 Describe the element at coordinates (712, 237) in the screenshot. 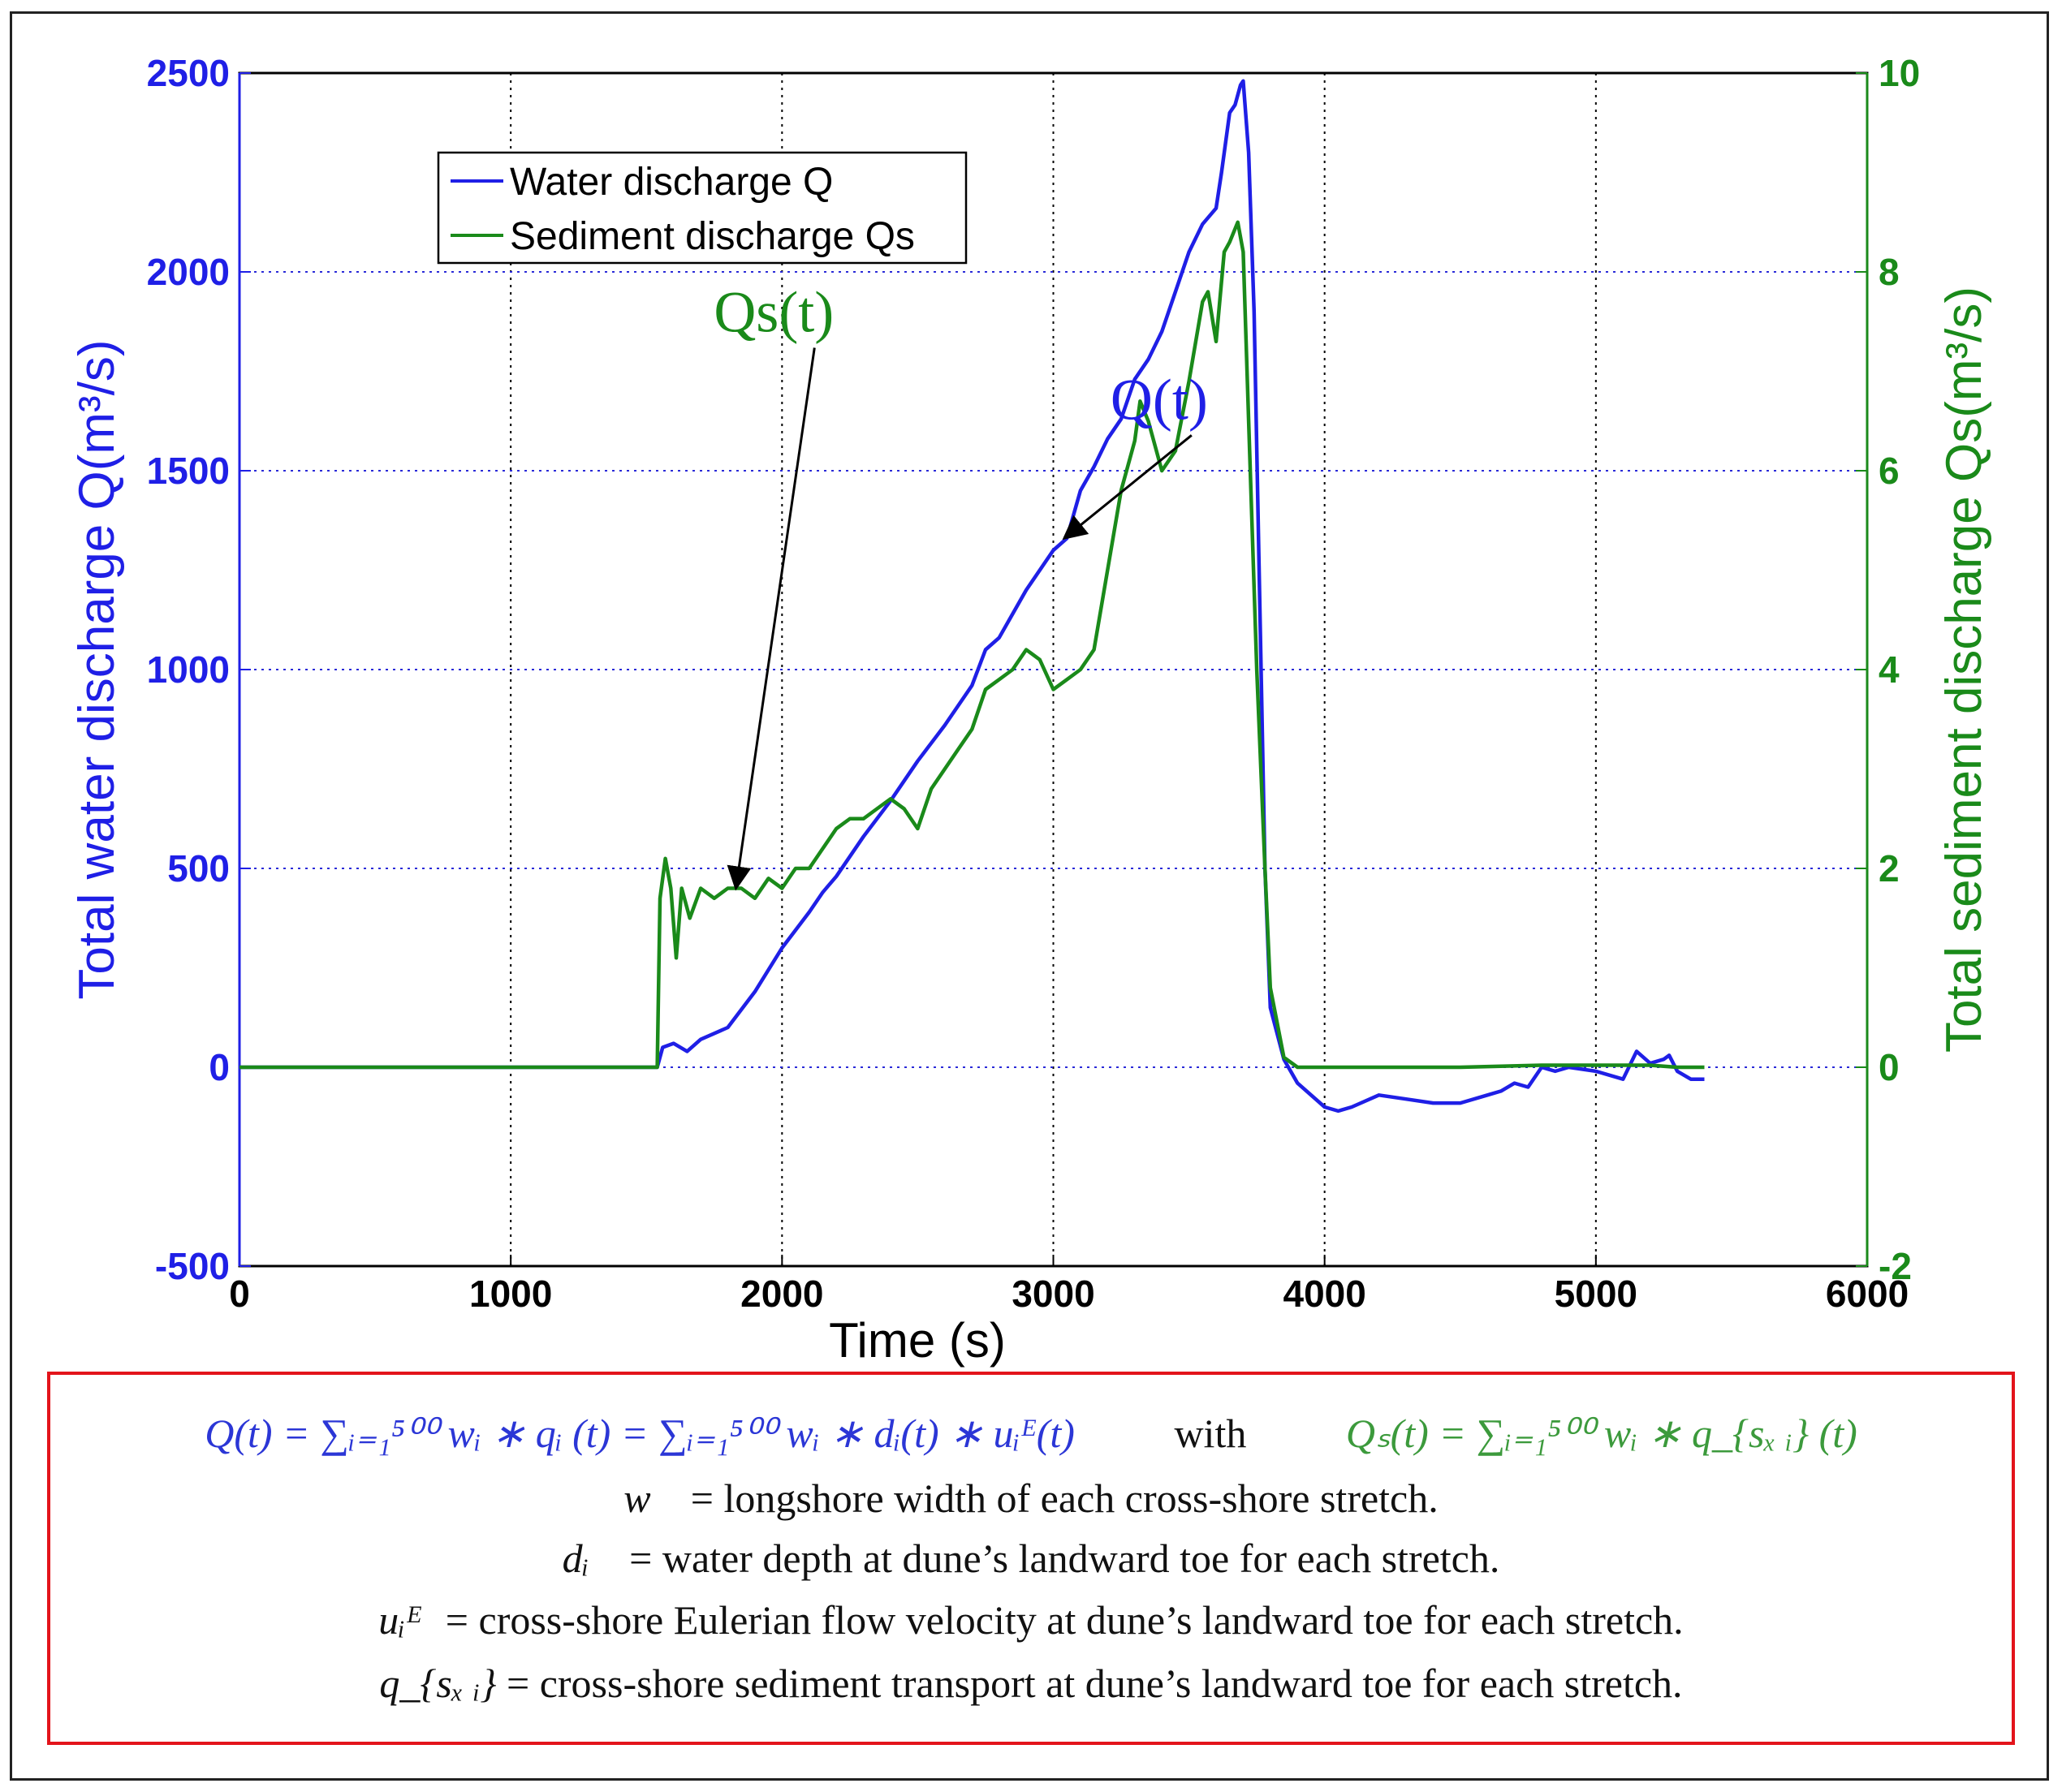

I see `legend-label-sediment: Sediment discharge Qs` at that location.